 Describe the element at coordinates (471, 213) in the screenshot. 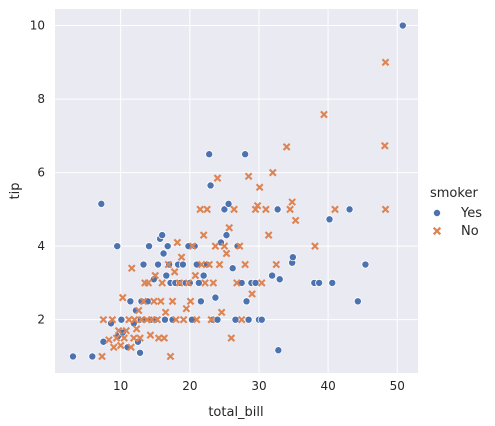

I see `legend-label-yes: Yes` at that location.